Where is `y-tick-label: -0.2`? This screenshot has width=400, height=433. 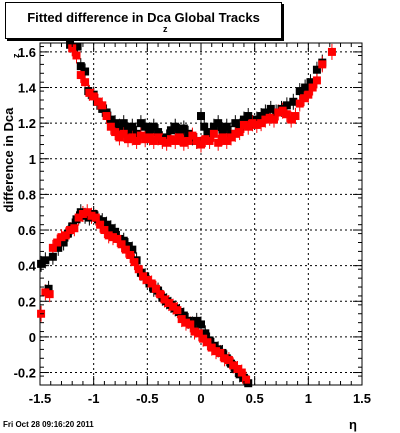
y-tick-label: -0.2 is located at coordinates (25, 373).